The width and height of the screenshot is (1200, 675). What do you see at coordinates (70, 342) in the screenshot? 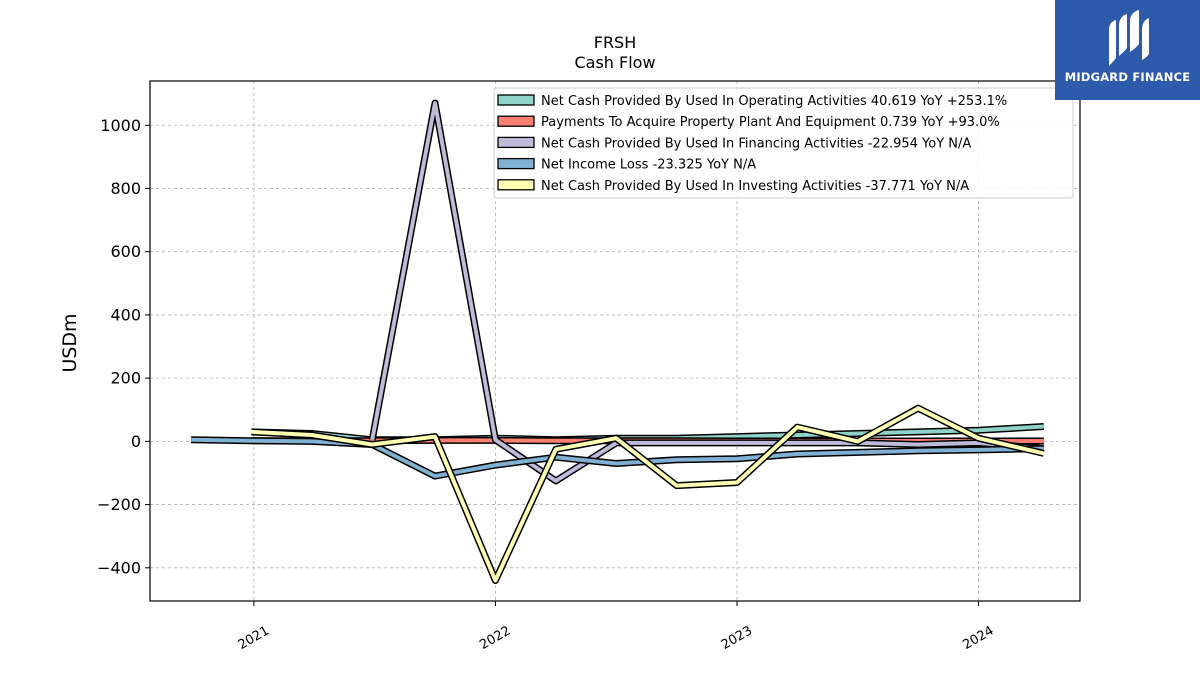
I see `y-axis-label: USDm` at bounding box center [70, 342].